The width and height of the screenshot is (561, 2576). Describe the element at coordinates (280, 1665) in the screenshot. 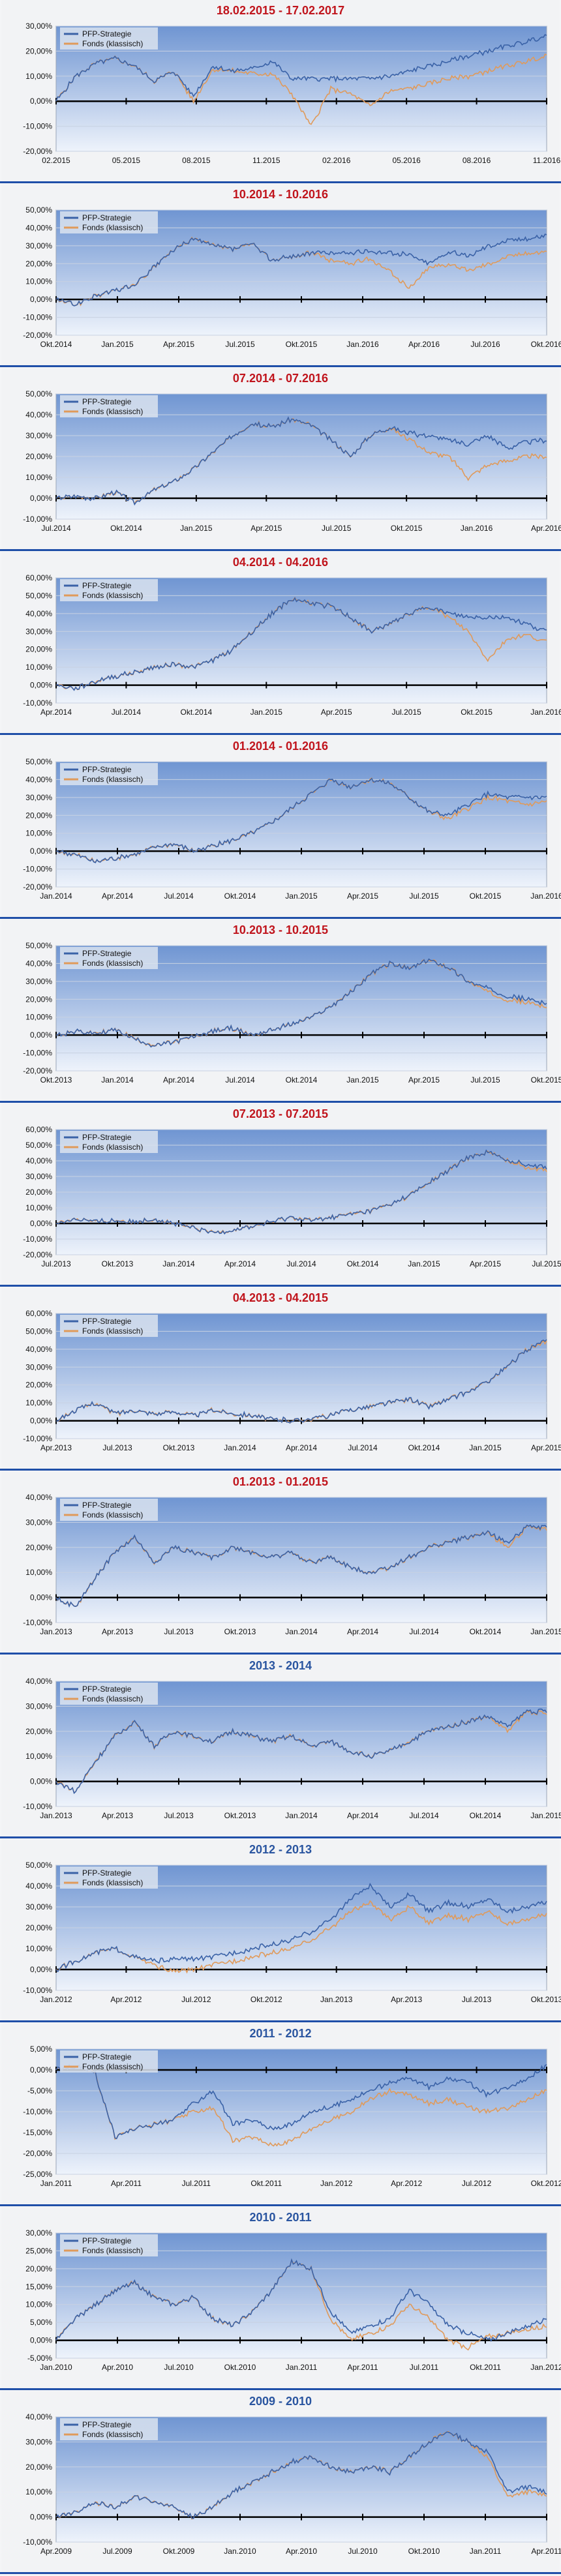

I see `chart-title: 2013 - 2014` at that location.